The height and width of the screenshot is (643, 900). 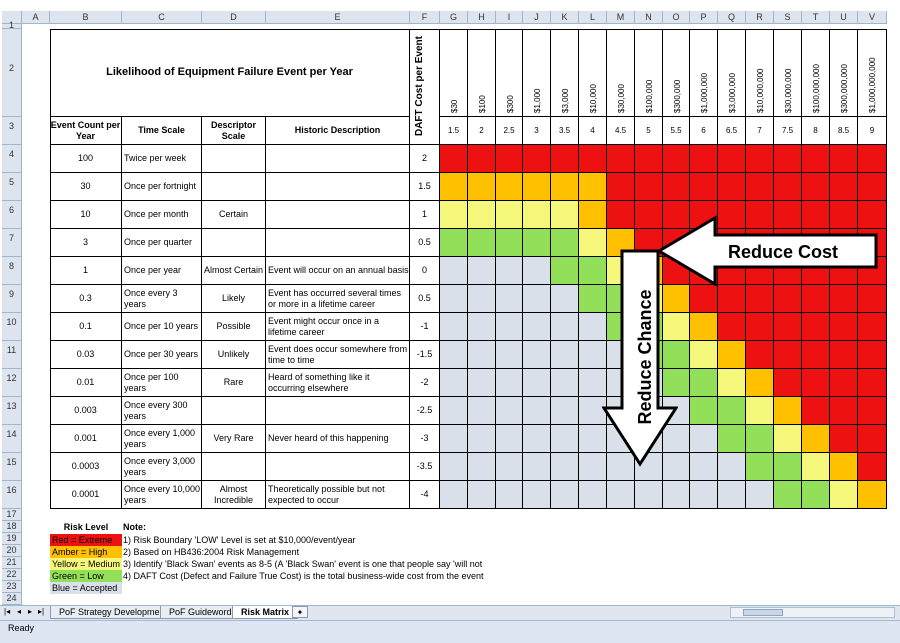 I want to click on historic-cell: Never heard of this happening, so click(x=338, y=439).